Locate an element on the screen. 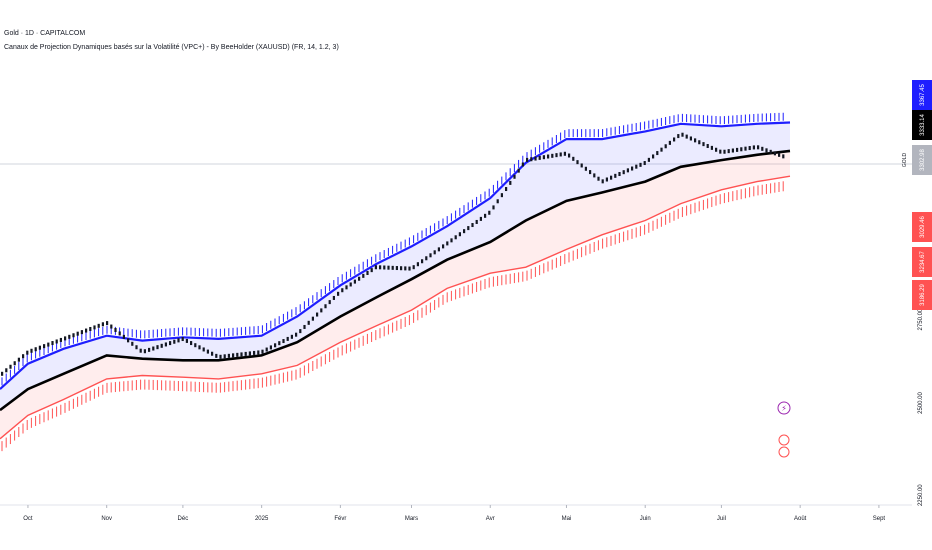  time-axis-label: Févr is located at coordinates (340, 519).